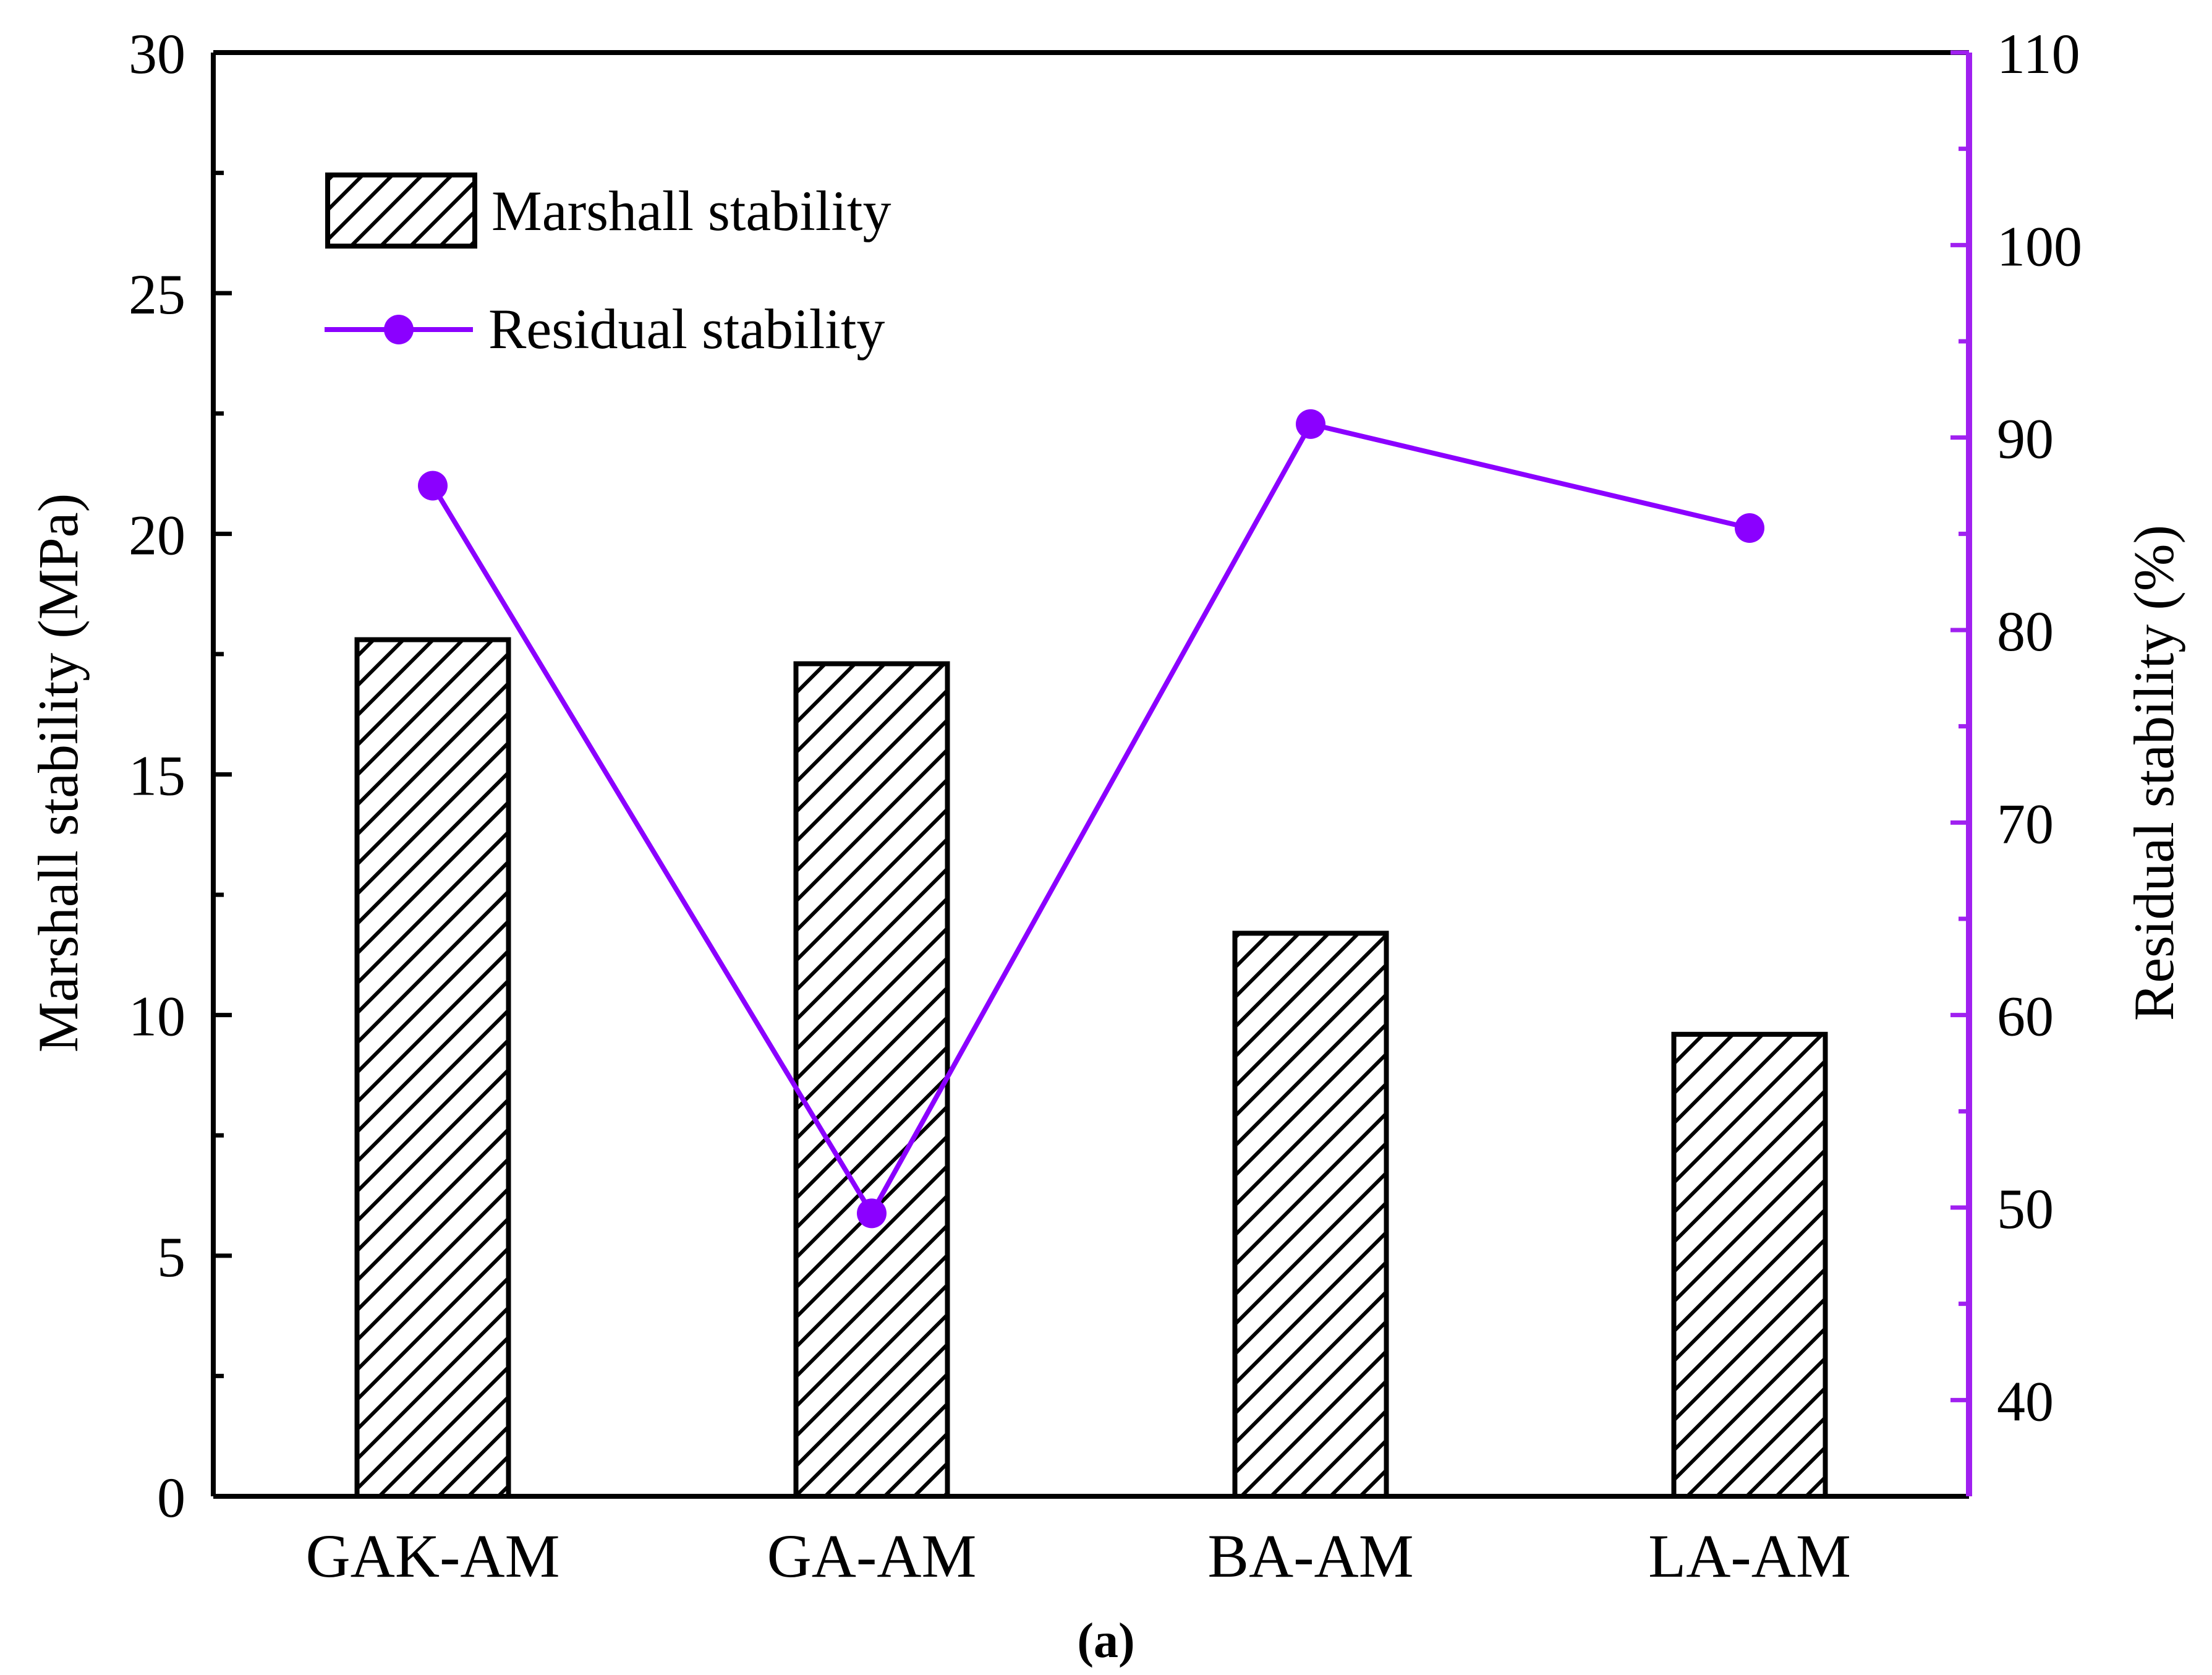 The height and width of the screenshot is (1675, 2212). I want to click on x-axis-categories: GAK-AM GA-AM BA-AM LA-AM, so click(1077, 1556).